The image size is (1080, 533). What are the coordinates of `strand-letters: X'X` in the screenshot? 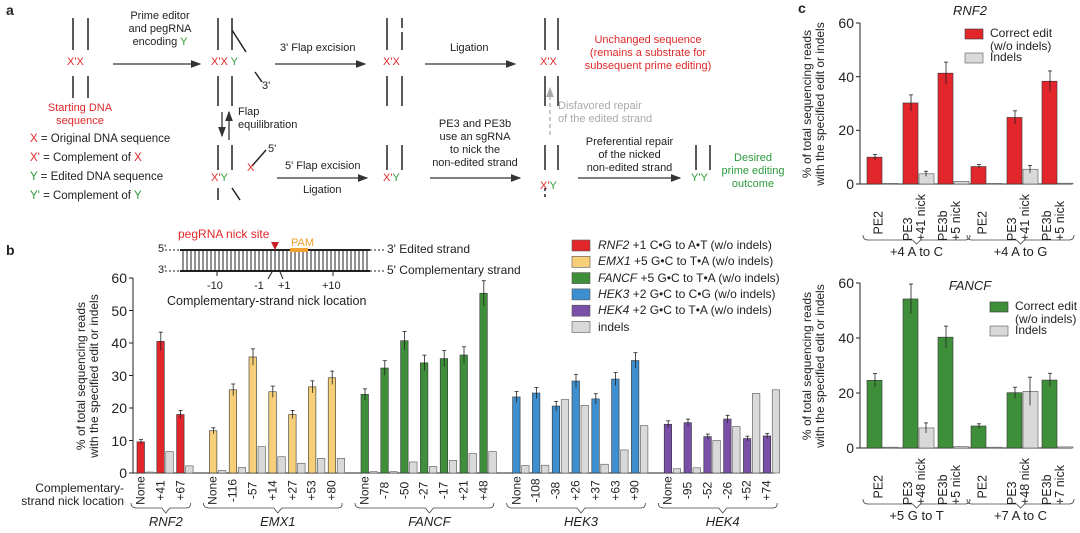 It's located at (391, 62).